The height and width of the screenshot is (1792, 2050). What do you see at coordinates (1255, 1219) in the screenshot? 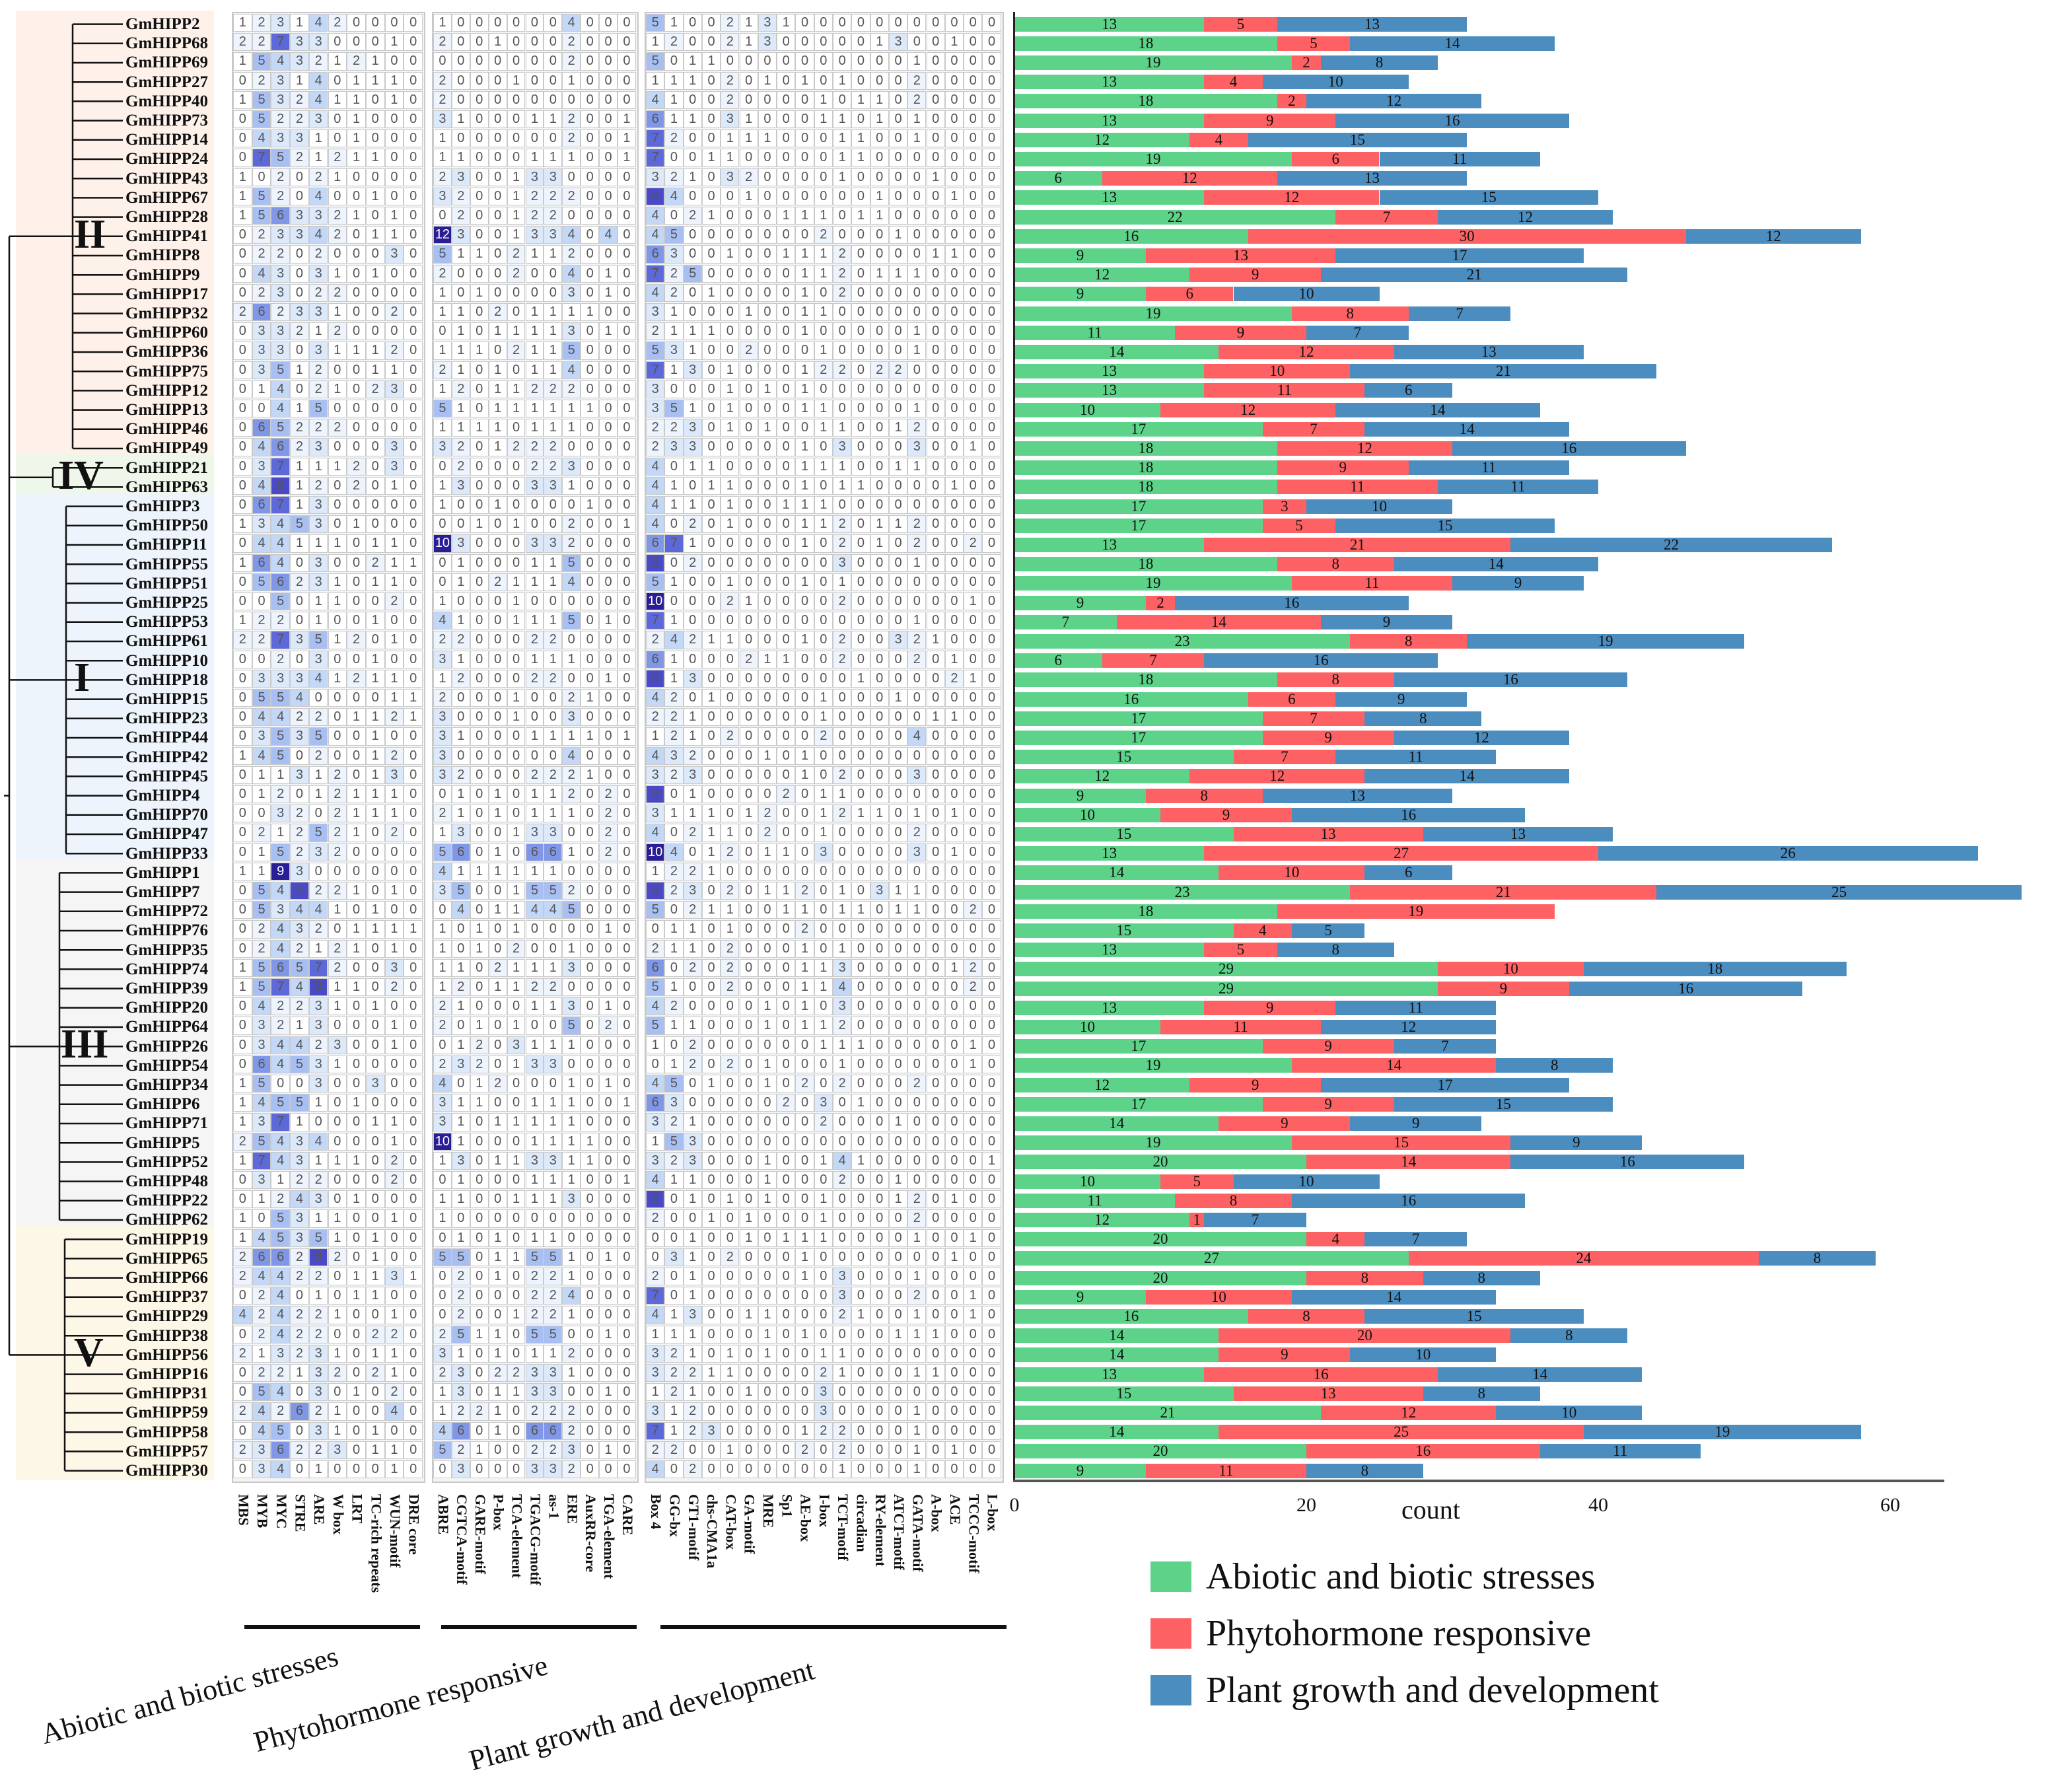
I see `bar-segment-growth: 7` at bounding box center [1255, 1219].